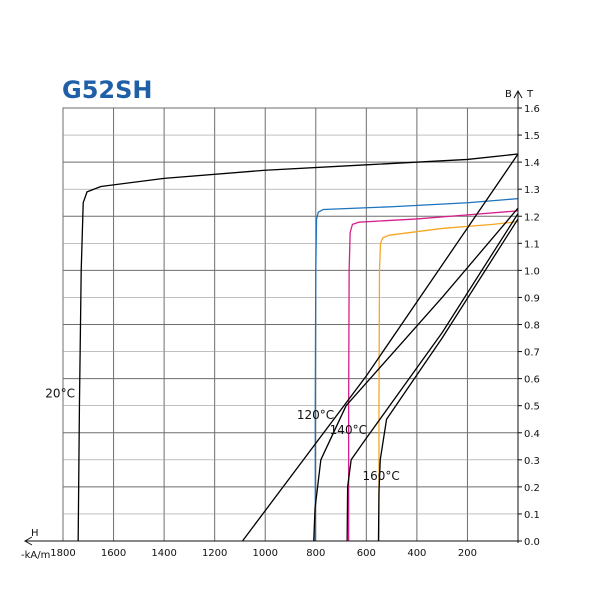  I want to click on y-tick-label: 0.8, so click(532, 326).